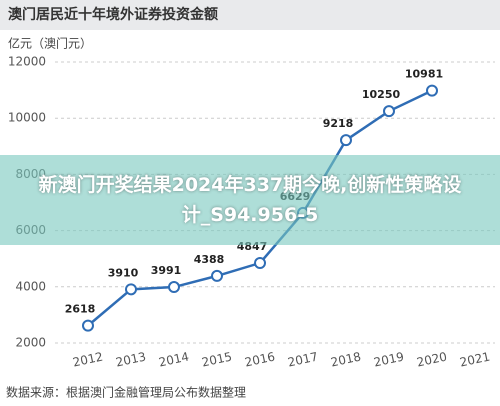 Image resolution: width=500 pixels, height=406 pixels. What do you see at coordinates (174, 359) in the screenshot?
I see `x-tick-label: 2014` at bounding box center [174, 359].